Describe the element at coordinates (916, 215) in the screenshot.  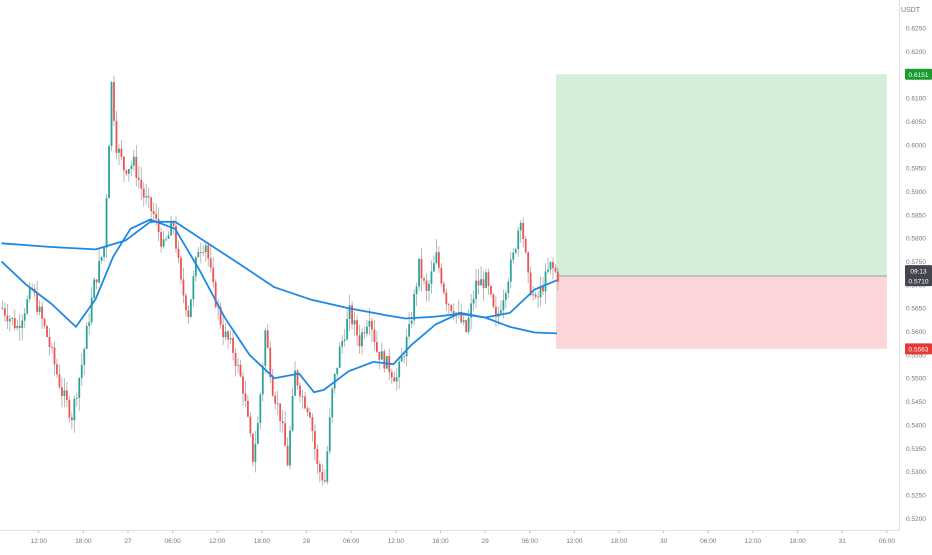
I see `price-tick-label: 0.5850` at that location.